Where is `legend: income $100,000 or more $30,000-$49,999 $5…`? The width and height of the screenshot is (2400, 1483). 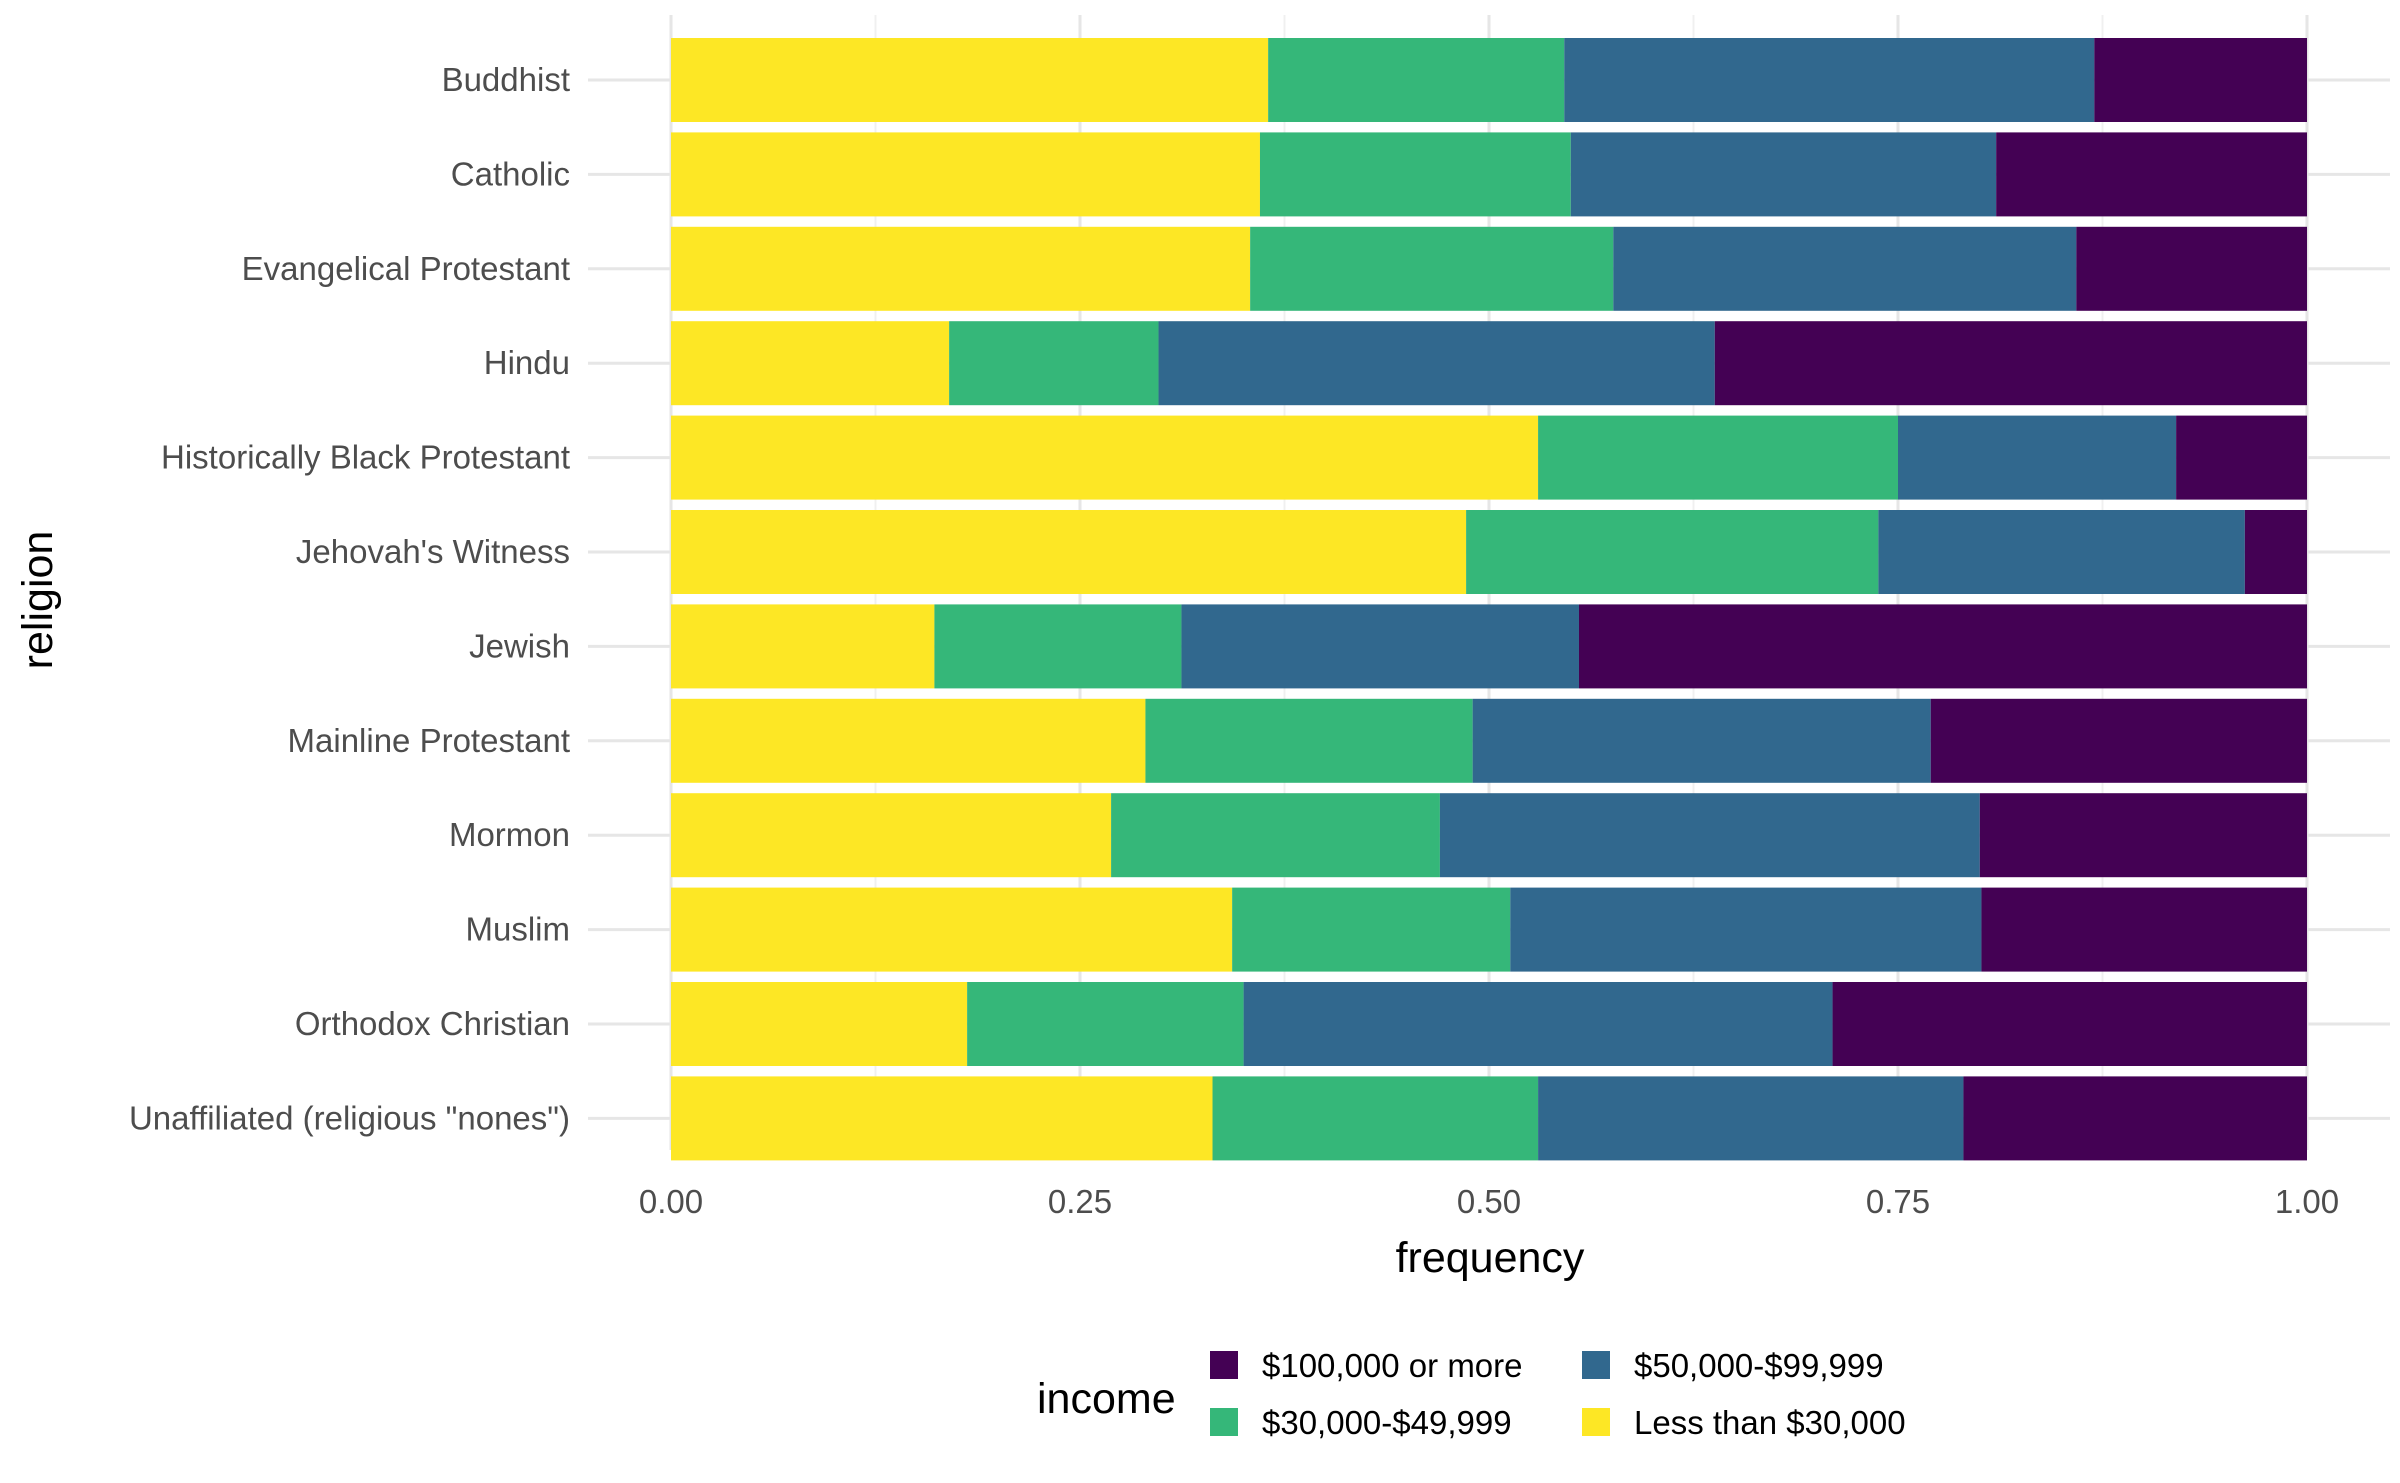 legend: income $100,000 or more $30,000-$49,999 $5… is located at coordinates (1471, 1394).